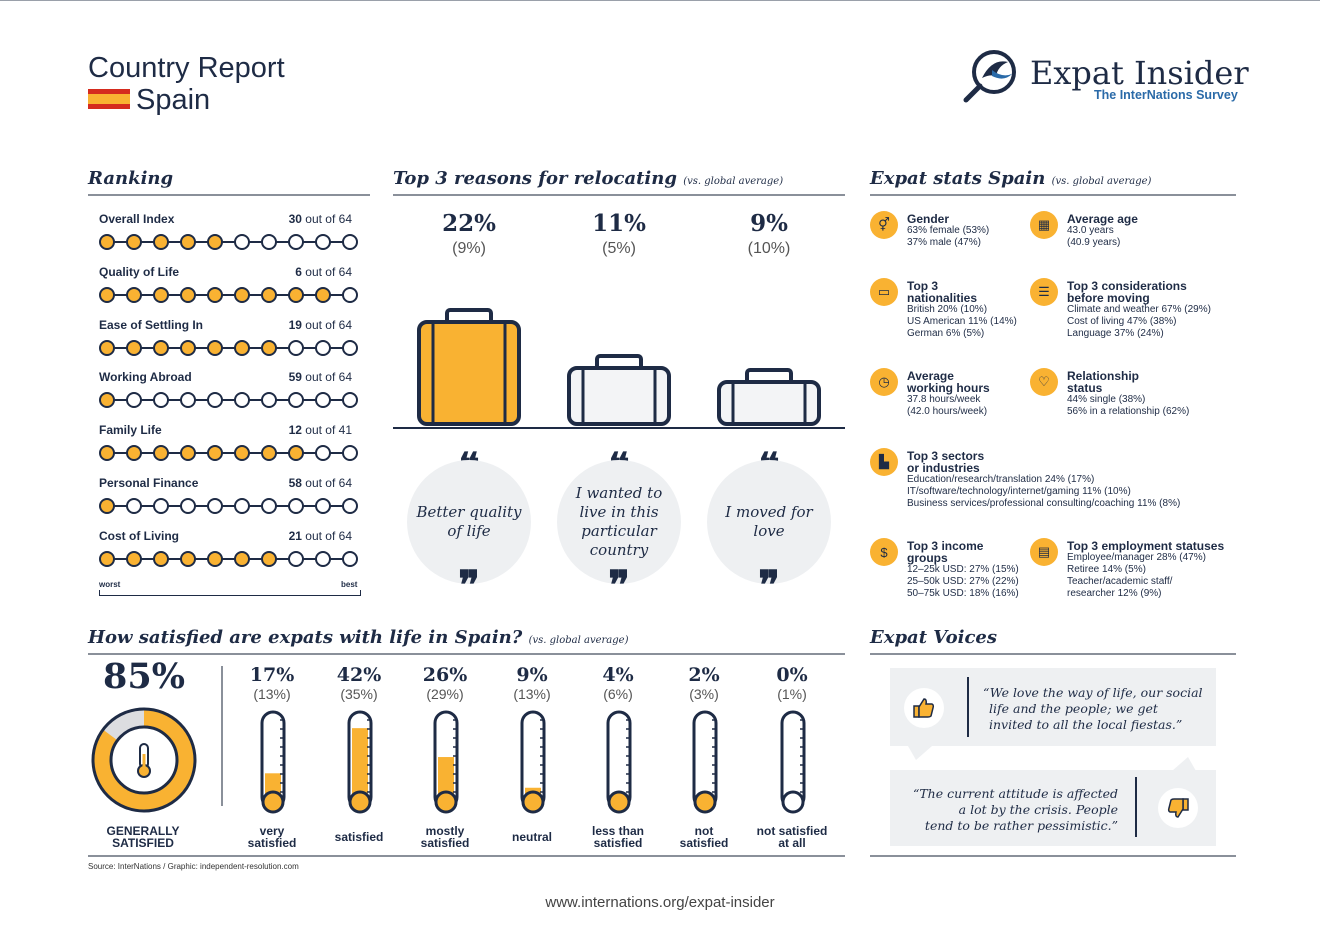 The image size is (1320, 935). What do you see at coordinates (947, 309) in the screenshot?
I see `stat-line: British 20% (10%)` at bounding box center [947, 309].